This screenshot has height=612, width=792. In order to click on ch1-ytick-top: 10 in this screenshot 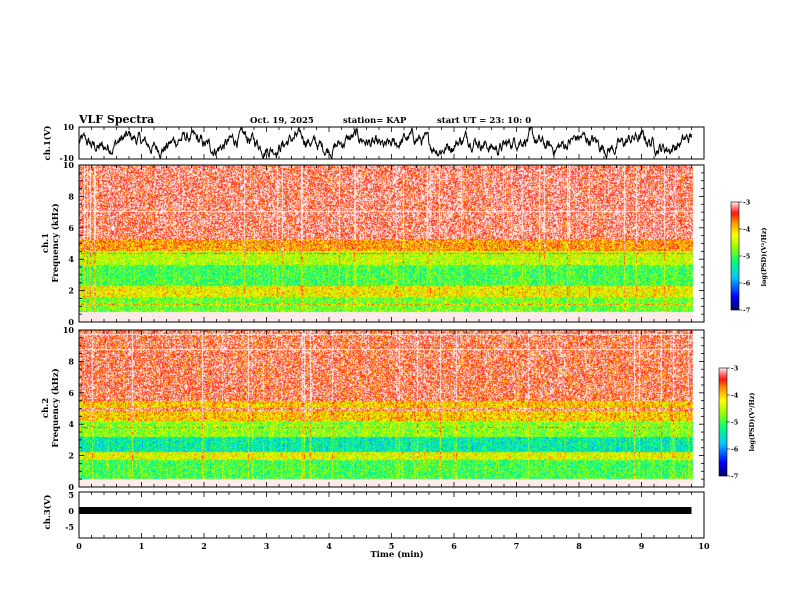, I will do `click(69, 127)`.